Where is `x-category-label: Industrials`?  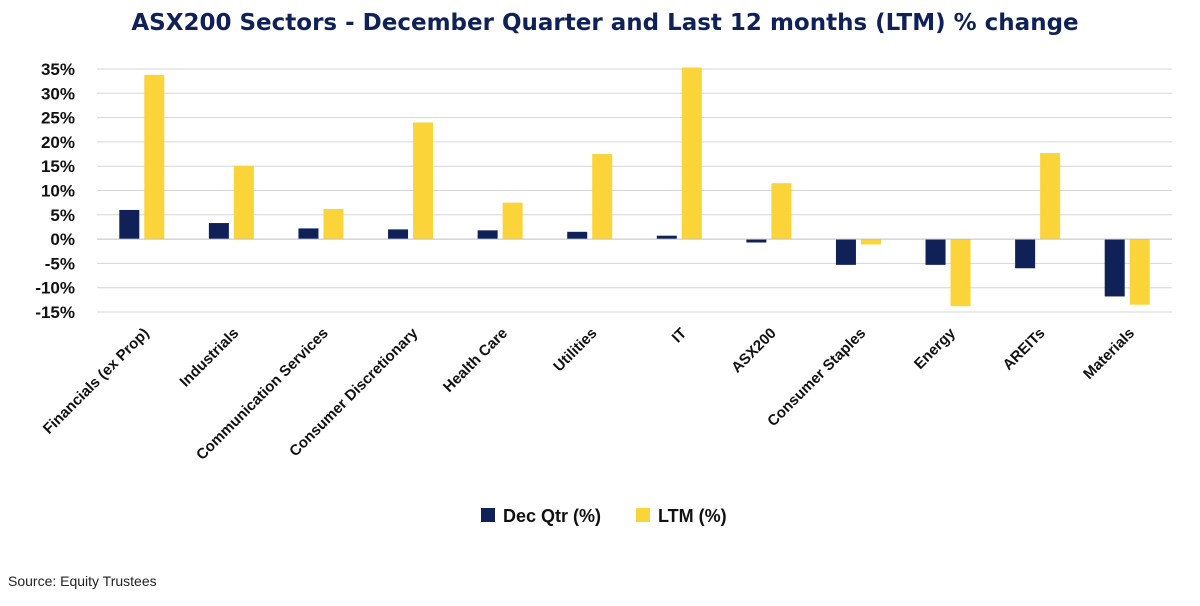
x-category-label: Industrials is located at coordinates (210, 358).